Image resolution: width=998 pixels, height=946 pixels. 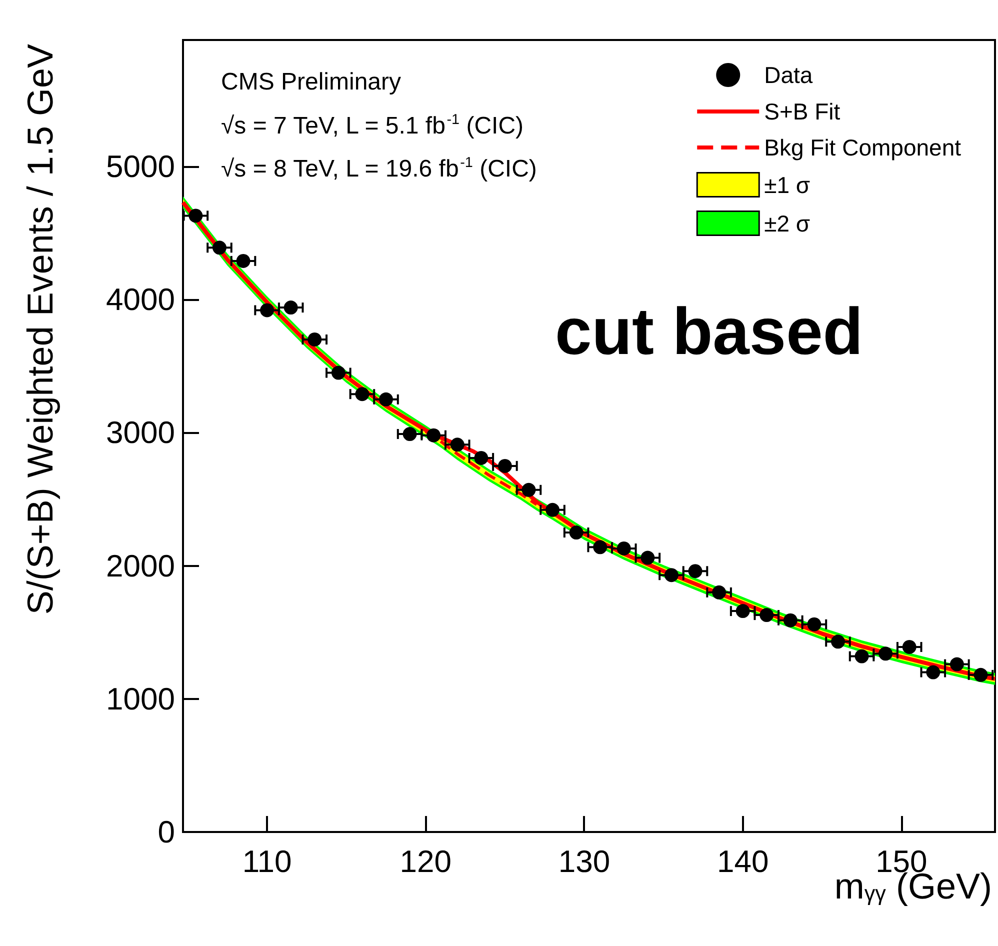 What do you see at coordinates (311, 82) in the screenshot?
I see `annotation: CMS Preliminary` at bounding box center [311, 82].